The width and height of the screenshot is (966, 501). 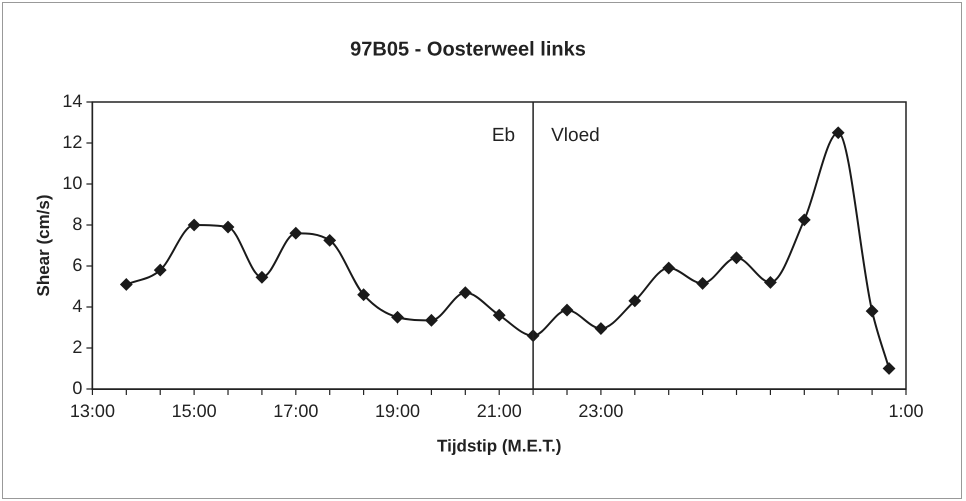 What do you see at coordinates (468, 49) in the screenshot?
I see `chart-title: 97B05 - Oosterweel links` at bounding box center [468, 49].